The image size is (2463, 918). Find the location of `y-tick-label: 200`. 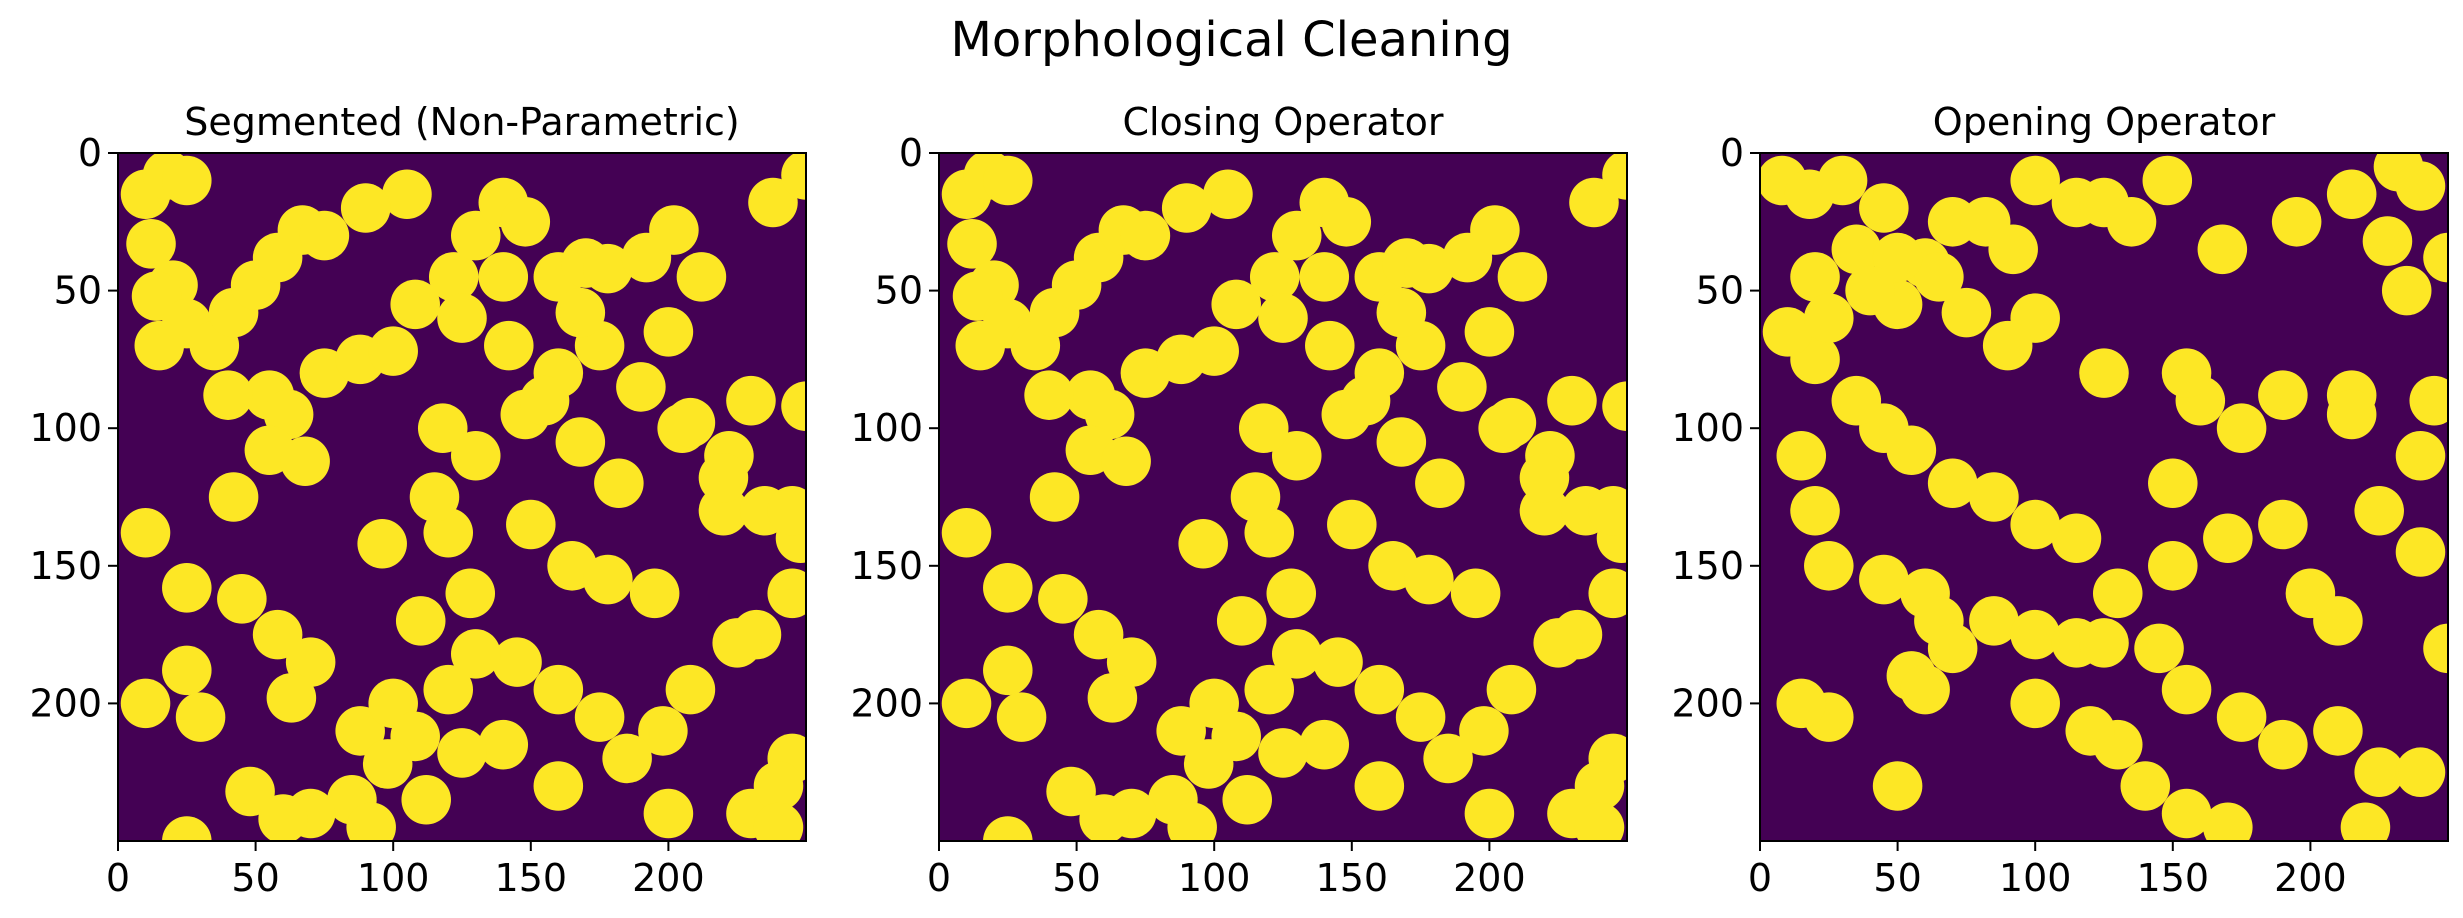

y-tick-label: 200 is located at coordinates (65, 703).